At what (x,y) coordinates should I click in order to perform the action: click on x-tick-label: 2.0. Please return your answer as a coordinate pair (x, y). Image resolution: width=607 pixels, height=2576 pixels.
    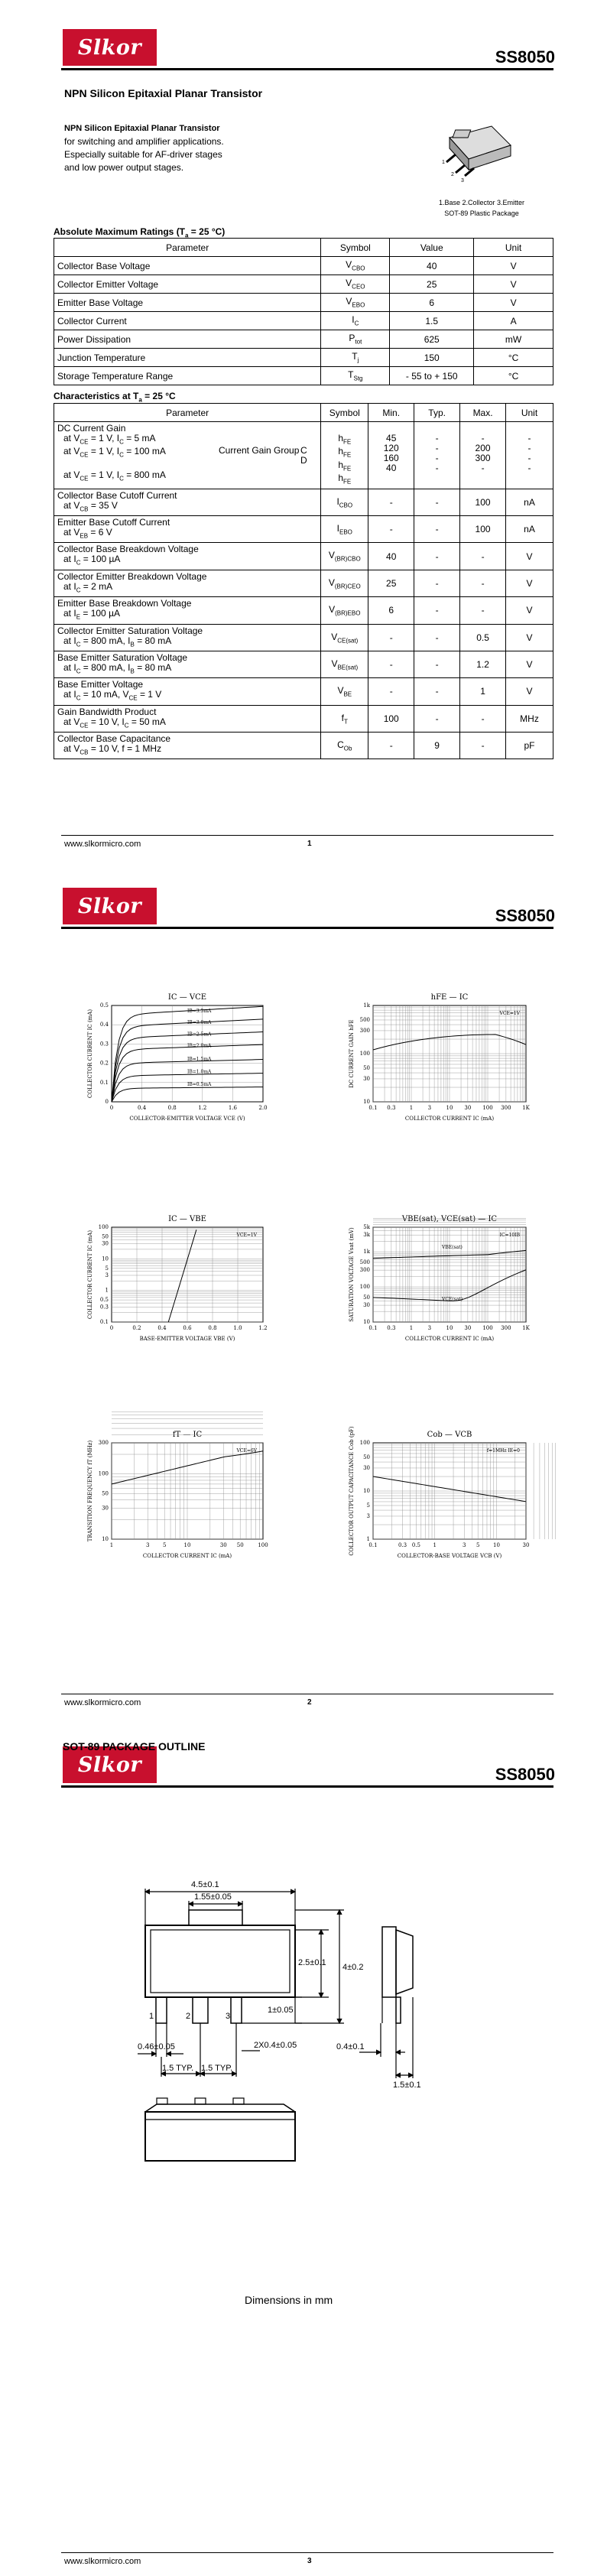
    Looking at the image, I should click on (262, 1108).